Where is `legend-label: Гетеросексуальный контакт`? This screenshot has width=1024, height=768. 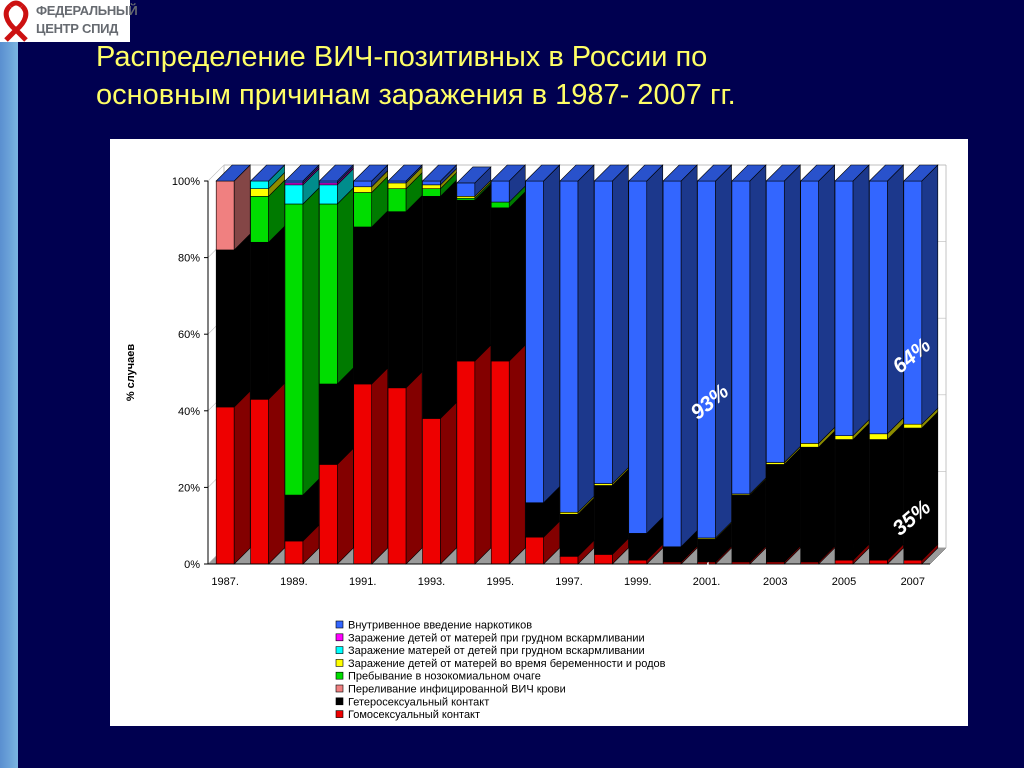
legend-label: Гетеросексуальный контакт is located at coordinates (418, 702).